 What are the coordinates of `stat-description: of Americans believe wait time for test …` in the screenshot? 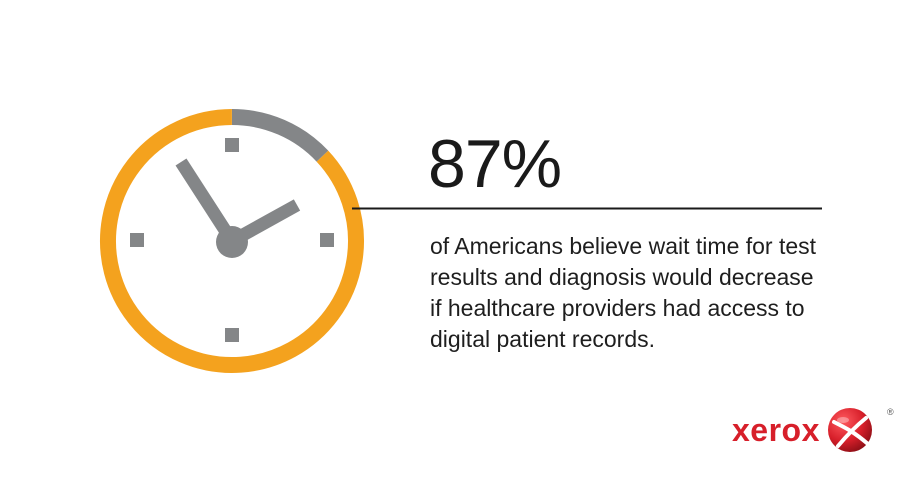 It's located at (623, 292).